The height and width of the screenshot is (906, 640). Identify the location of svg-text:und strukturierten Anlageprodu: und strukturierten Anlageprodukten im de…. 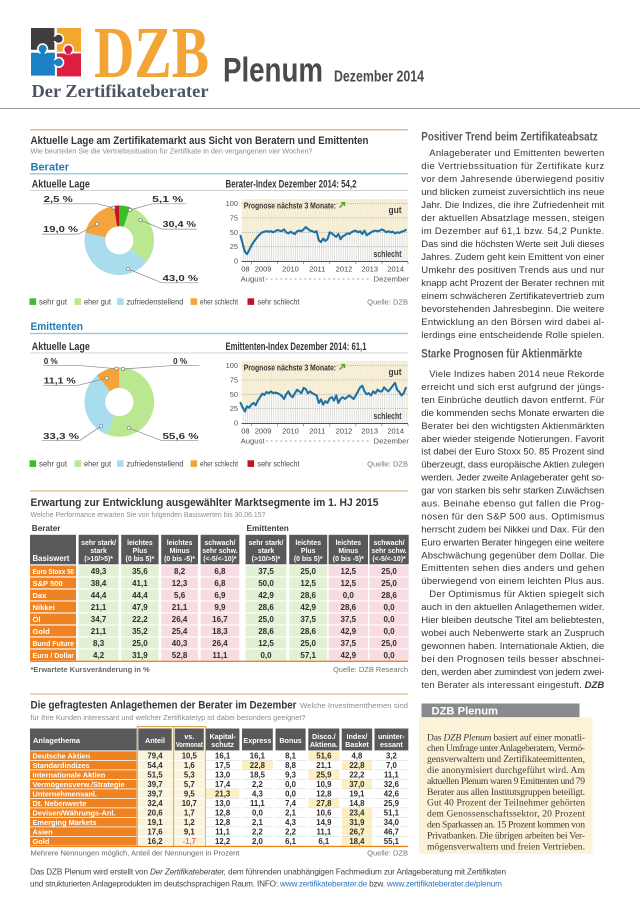
(266, 884).